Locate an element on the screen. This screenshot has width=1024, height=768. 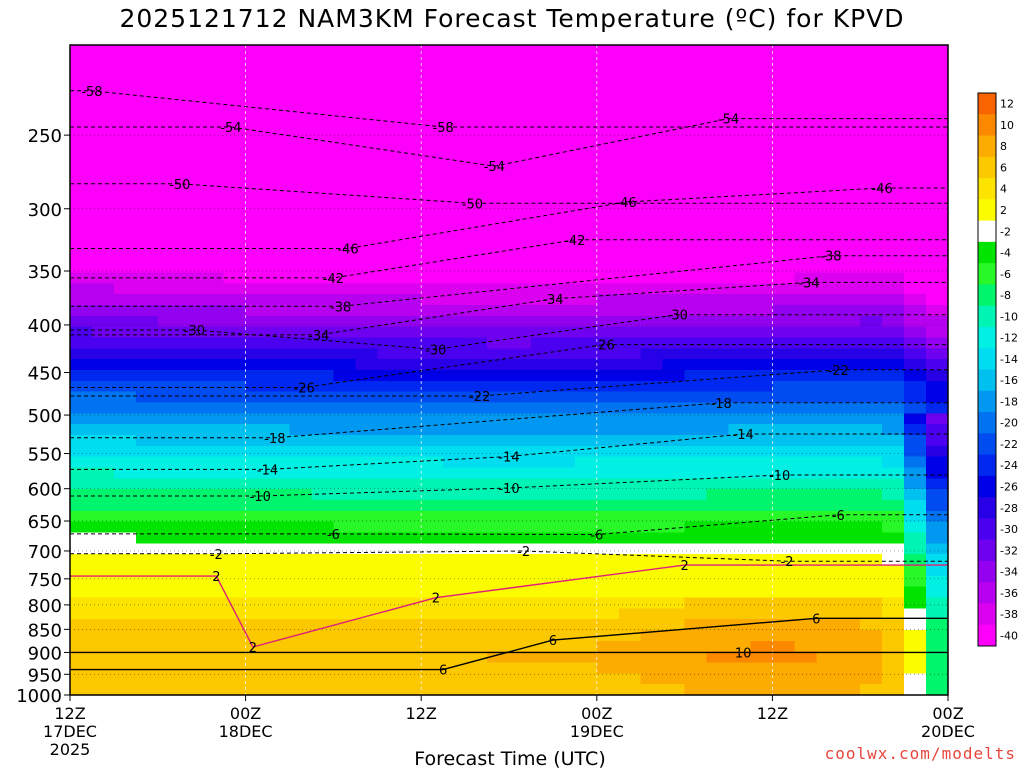
x-tick-label: 00Z is located at coordinates (947, 713).